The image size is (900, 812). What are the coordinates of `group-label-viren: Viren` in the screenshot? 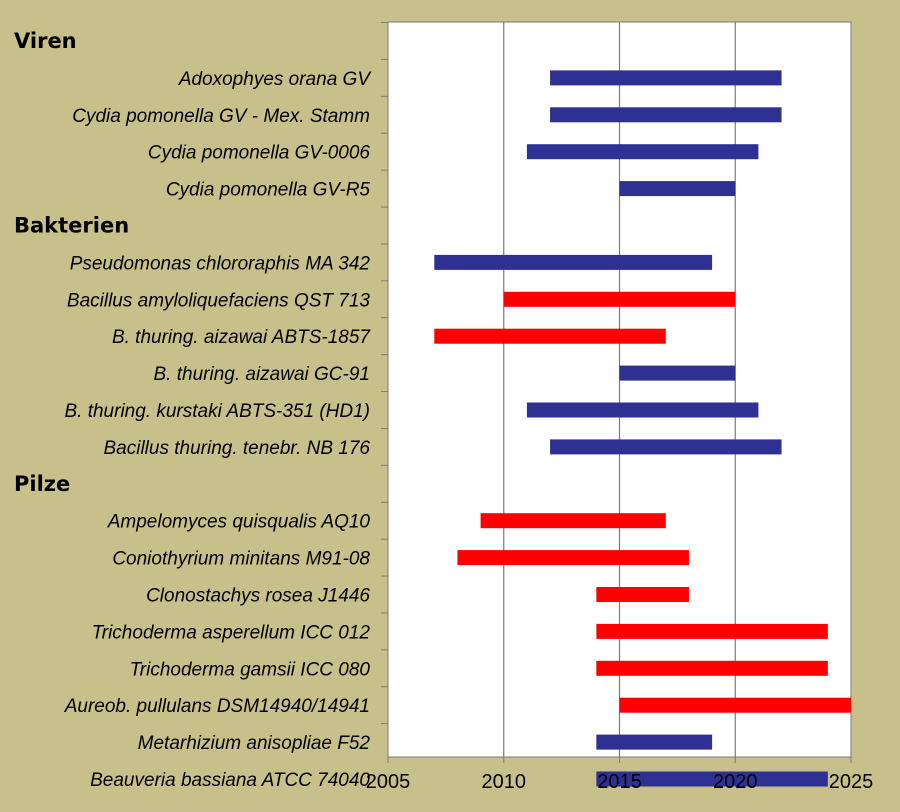 It's located at (45, 41).